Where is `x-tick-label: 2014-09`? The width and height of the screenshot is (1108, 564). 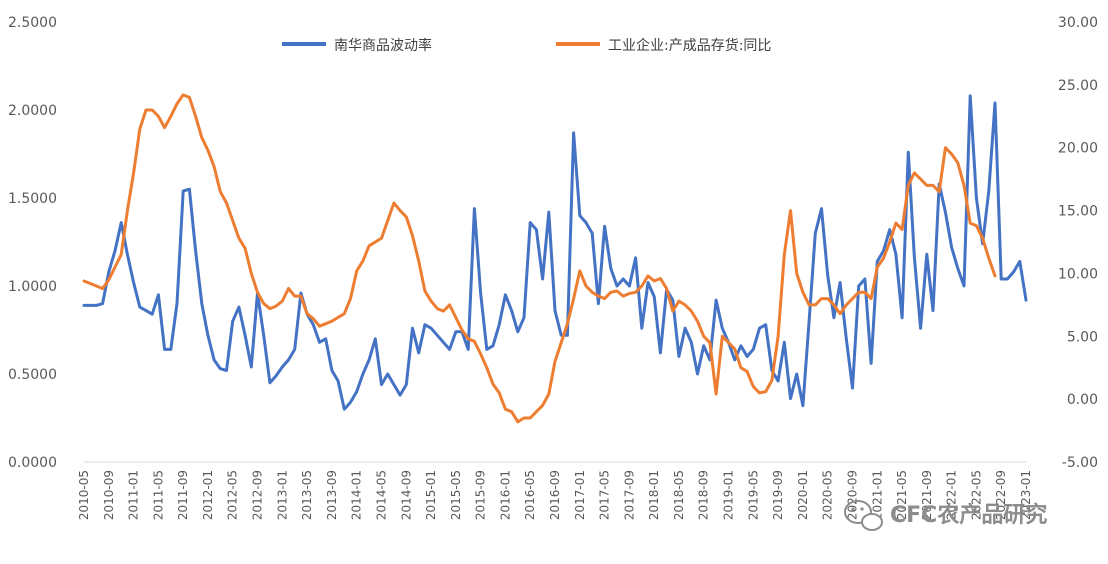
x-tick-label: 2014-09 is located at coordinates (406, 495).